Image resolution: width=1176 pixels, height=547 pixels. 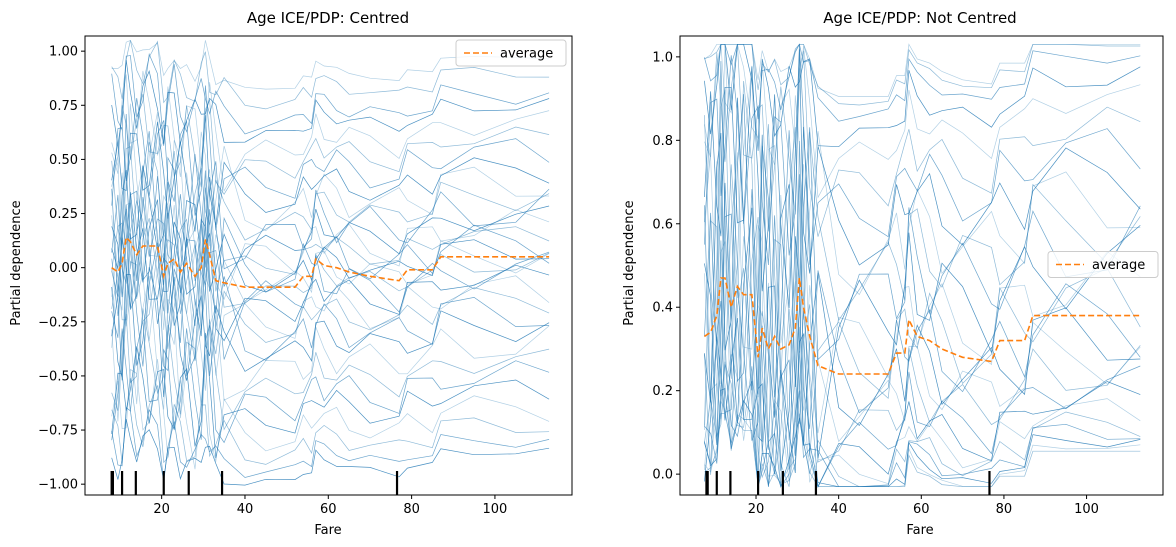 What do you see at coordinates (63, 268) in the screenshot?
I see `y-tick-label: 0.00` at bounding box center [63, 268].